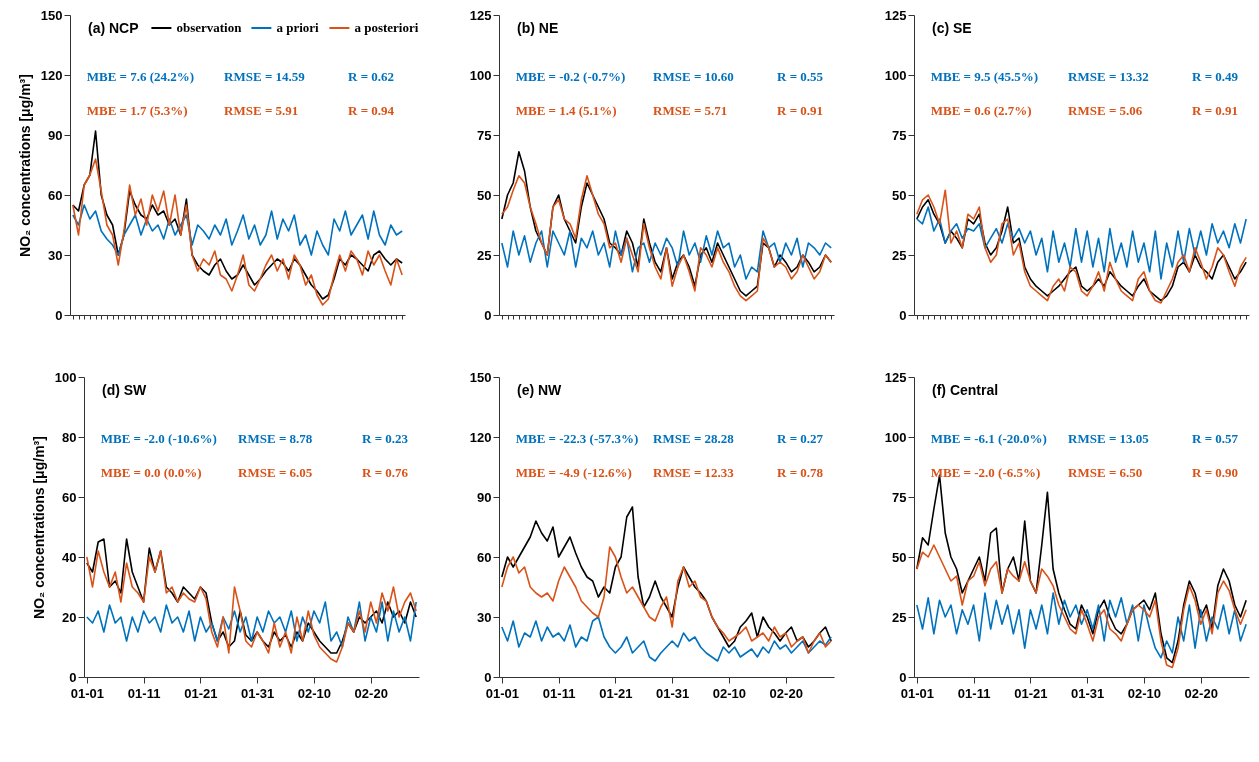 This screenshot has height=762, width=1259. What do you see at coordinates (265, 76) in the screenshot?
I see `annotation: RMSE = 14.59` at bounding box center [265, 76].